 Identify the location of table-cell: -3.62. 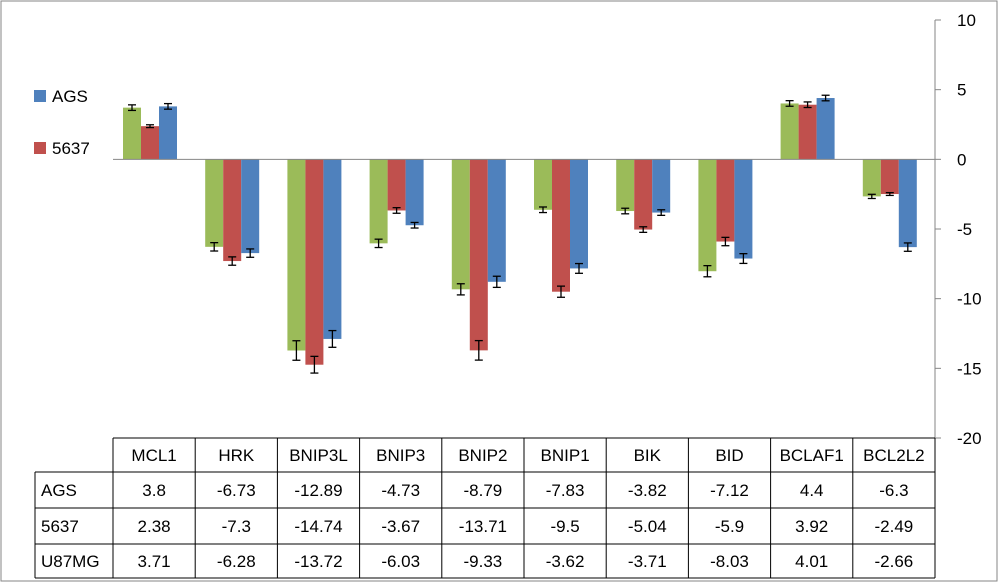
(565, 561).